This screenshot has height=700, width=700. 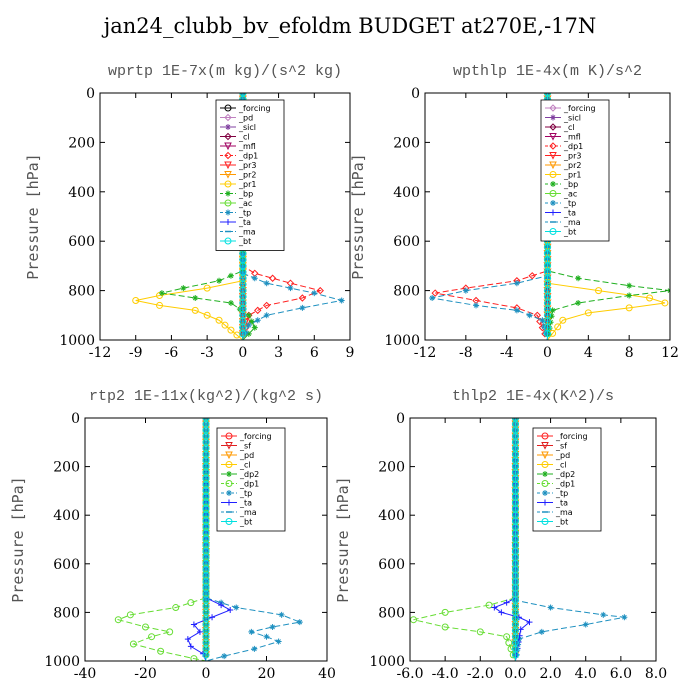 What do you see at coordinates (350, 353) in the screenshot?
I see `x-tick-label: 9` at bounding box center [350, 353].